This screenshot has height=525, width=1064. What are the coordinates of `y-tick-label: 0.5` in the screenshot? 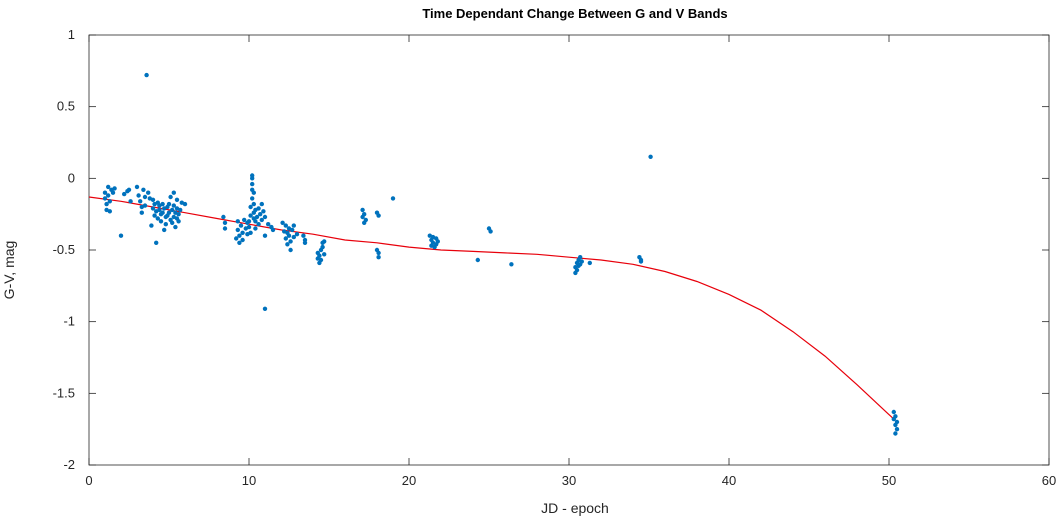 It's located at (66, 106).